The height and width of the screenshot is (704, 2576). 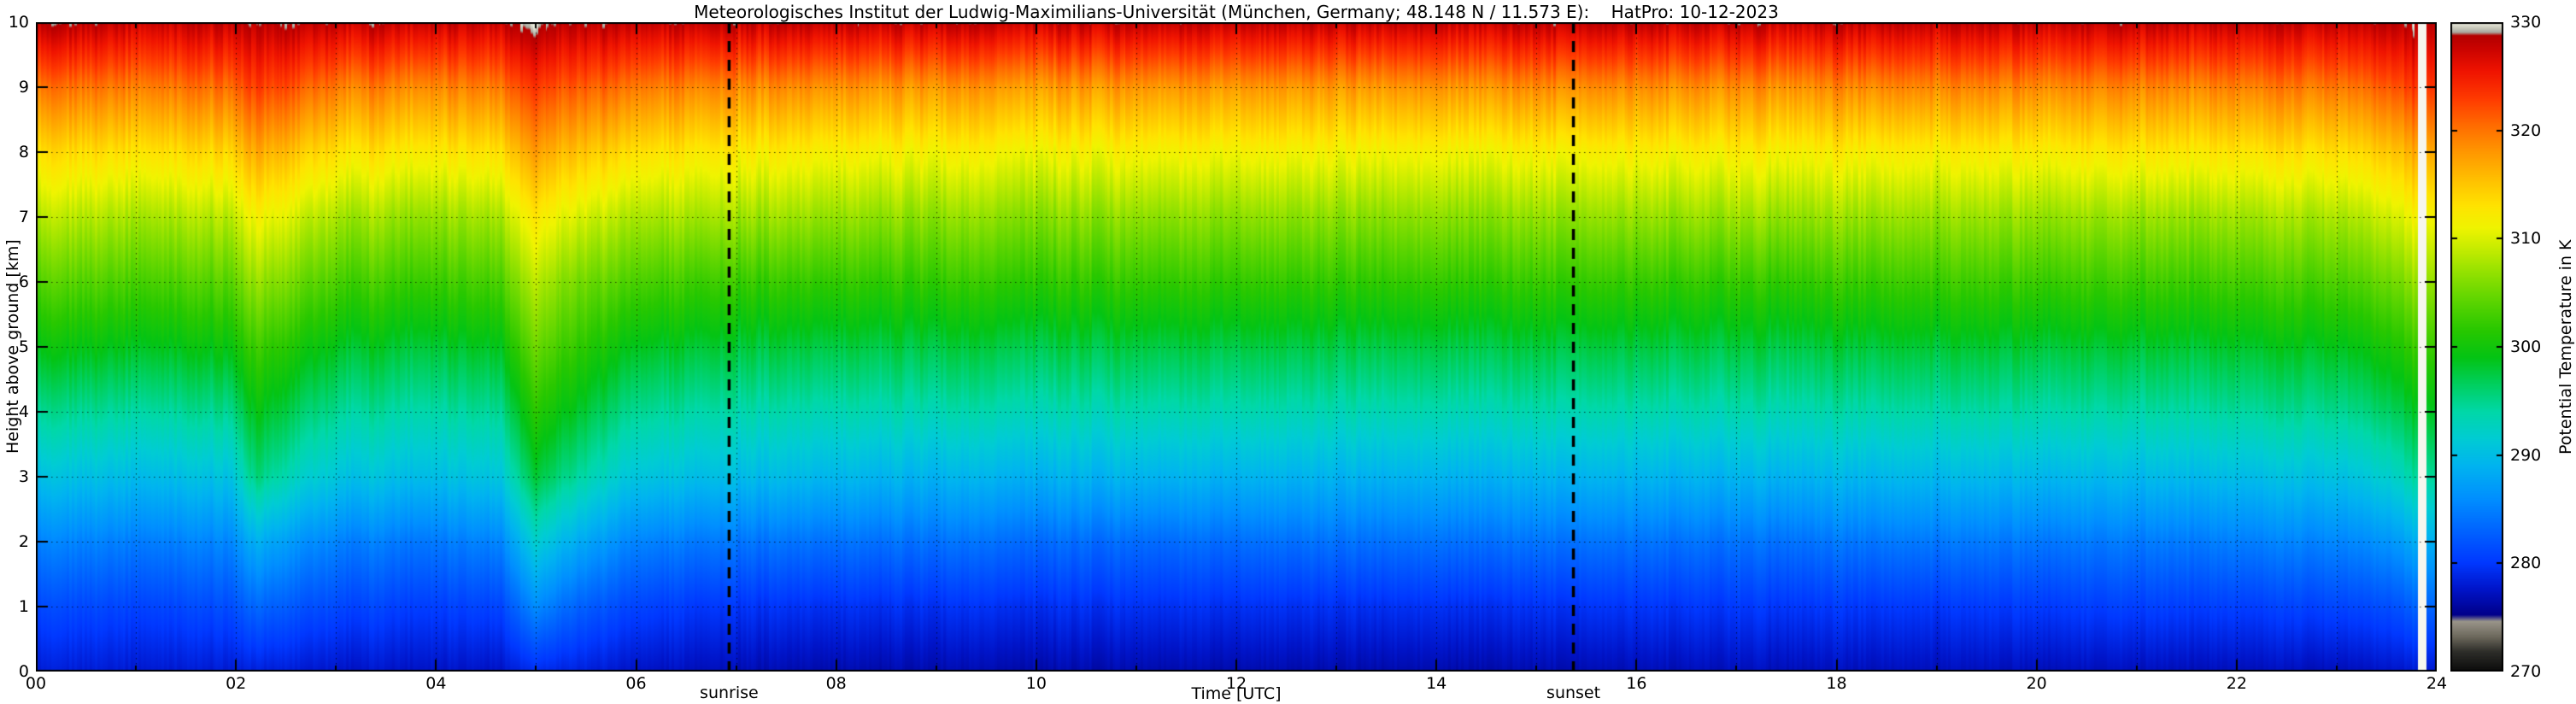 What do you see at coordinates (23, 671) in the screenshot?
I see `y-tick-label: 0` at bounding box center [23, 671].